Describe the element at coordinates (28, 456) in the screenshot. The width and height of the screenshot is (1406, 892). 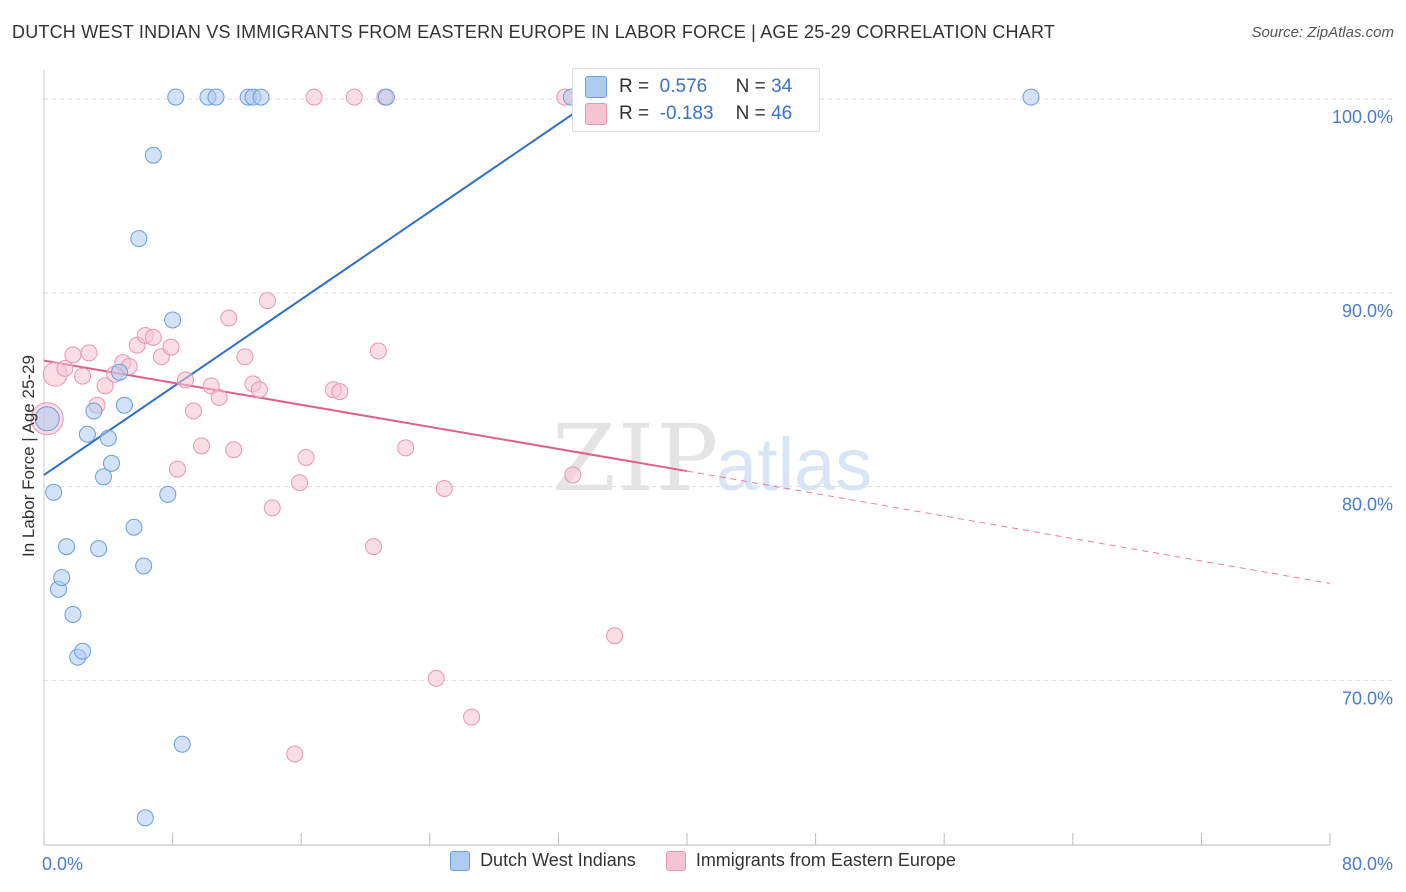
I see `y-axis-title: In Labor Force | Age 25-29` at that location.